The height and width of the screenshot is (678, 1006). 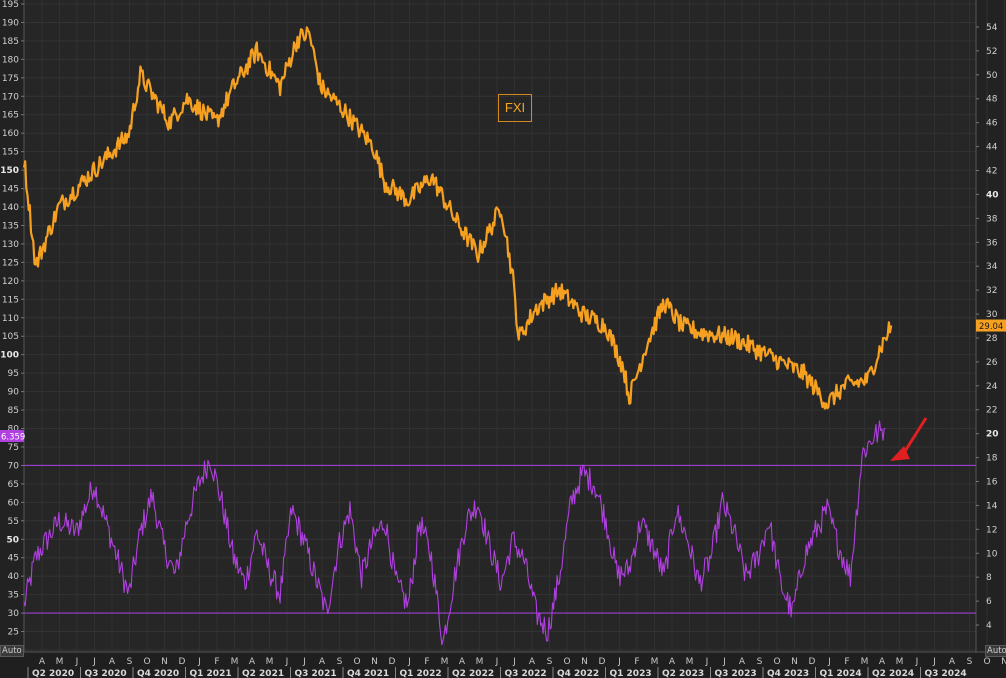 What do you see at coordinates (14, 466) in the screenshot?
I see `left-tick-label: 70` at bounding box center [14, 466].